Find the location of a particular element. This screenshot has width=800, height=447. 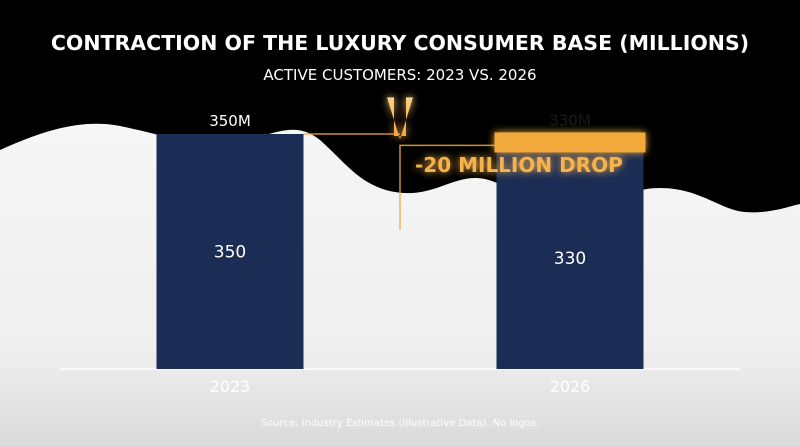

drop-annotation: -20 MILLION DROP is located at coordinates (519, 165).